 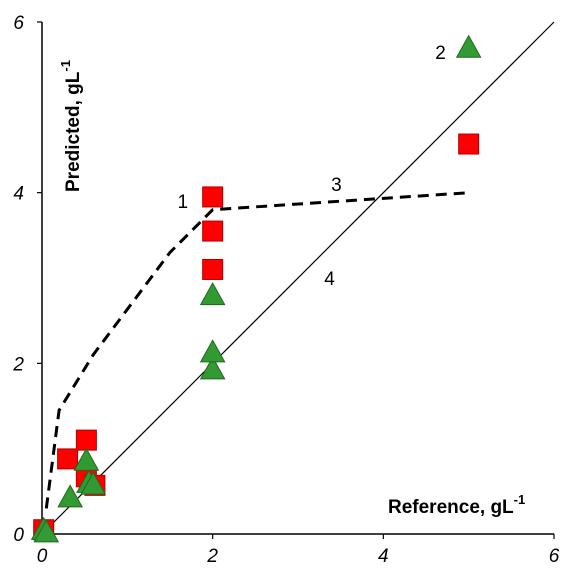 What do you see at coordinates (456, 505) in the screenshot?
I see `x-axis-label: Reference, gL-1` at bounding box center [456, 505].